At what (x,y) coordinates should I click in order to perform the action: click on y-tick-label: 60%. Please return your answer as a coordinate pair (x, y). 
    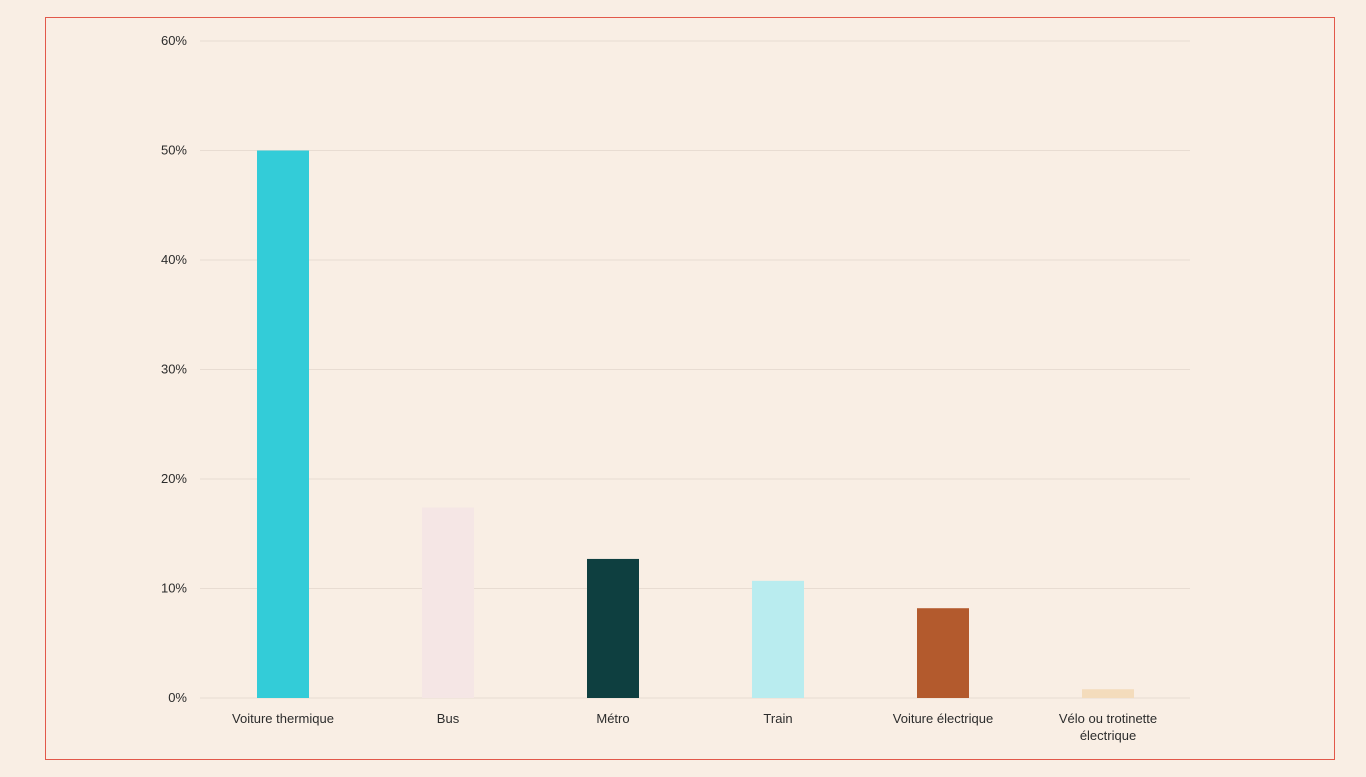
    Looking at the image, I should click on (174, 40).